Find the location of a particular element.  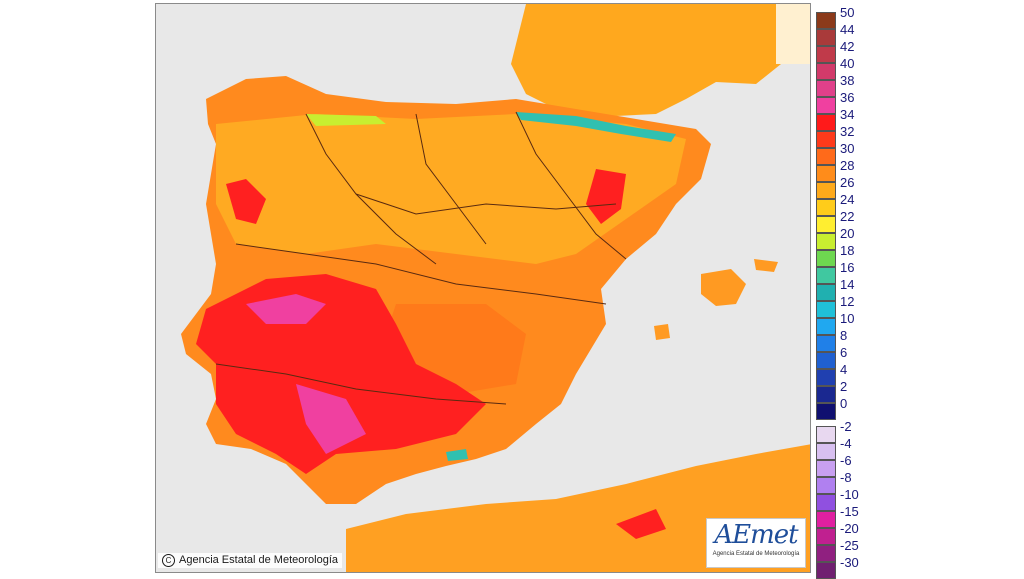

mallorca is located at coordinates (723, 287).